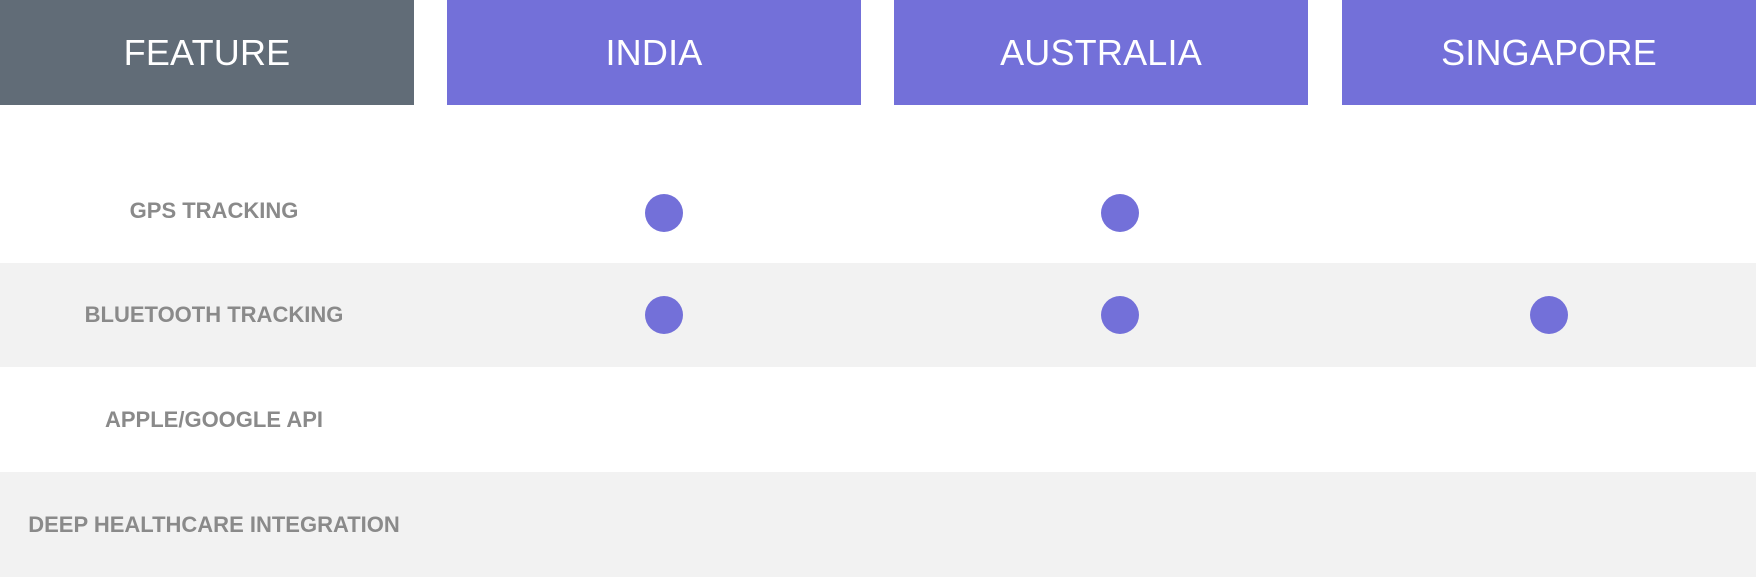  I want to click on feature-label: APPLE/GOOGLE API, so click(214, 419).